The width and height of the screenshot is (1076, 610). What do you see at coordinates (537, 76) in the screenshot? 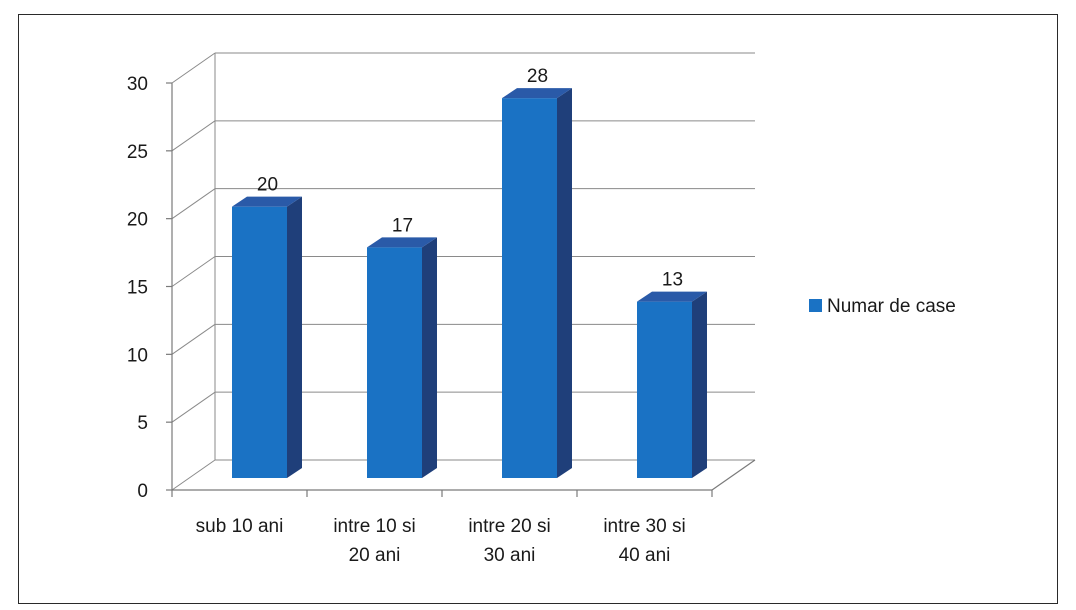
I see `data-label: 28` at bounding box center [537, 76].